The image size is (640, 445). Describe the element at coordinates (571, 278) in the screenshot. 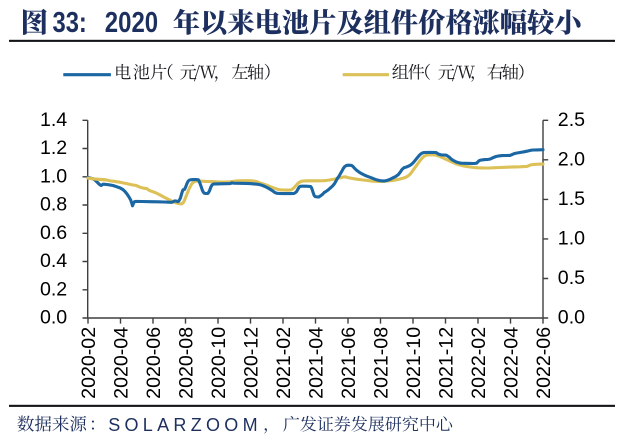

I see `svg-text: 0.5` at that location.